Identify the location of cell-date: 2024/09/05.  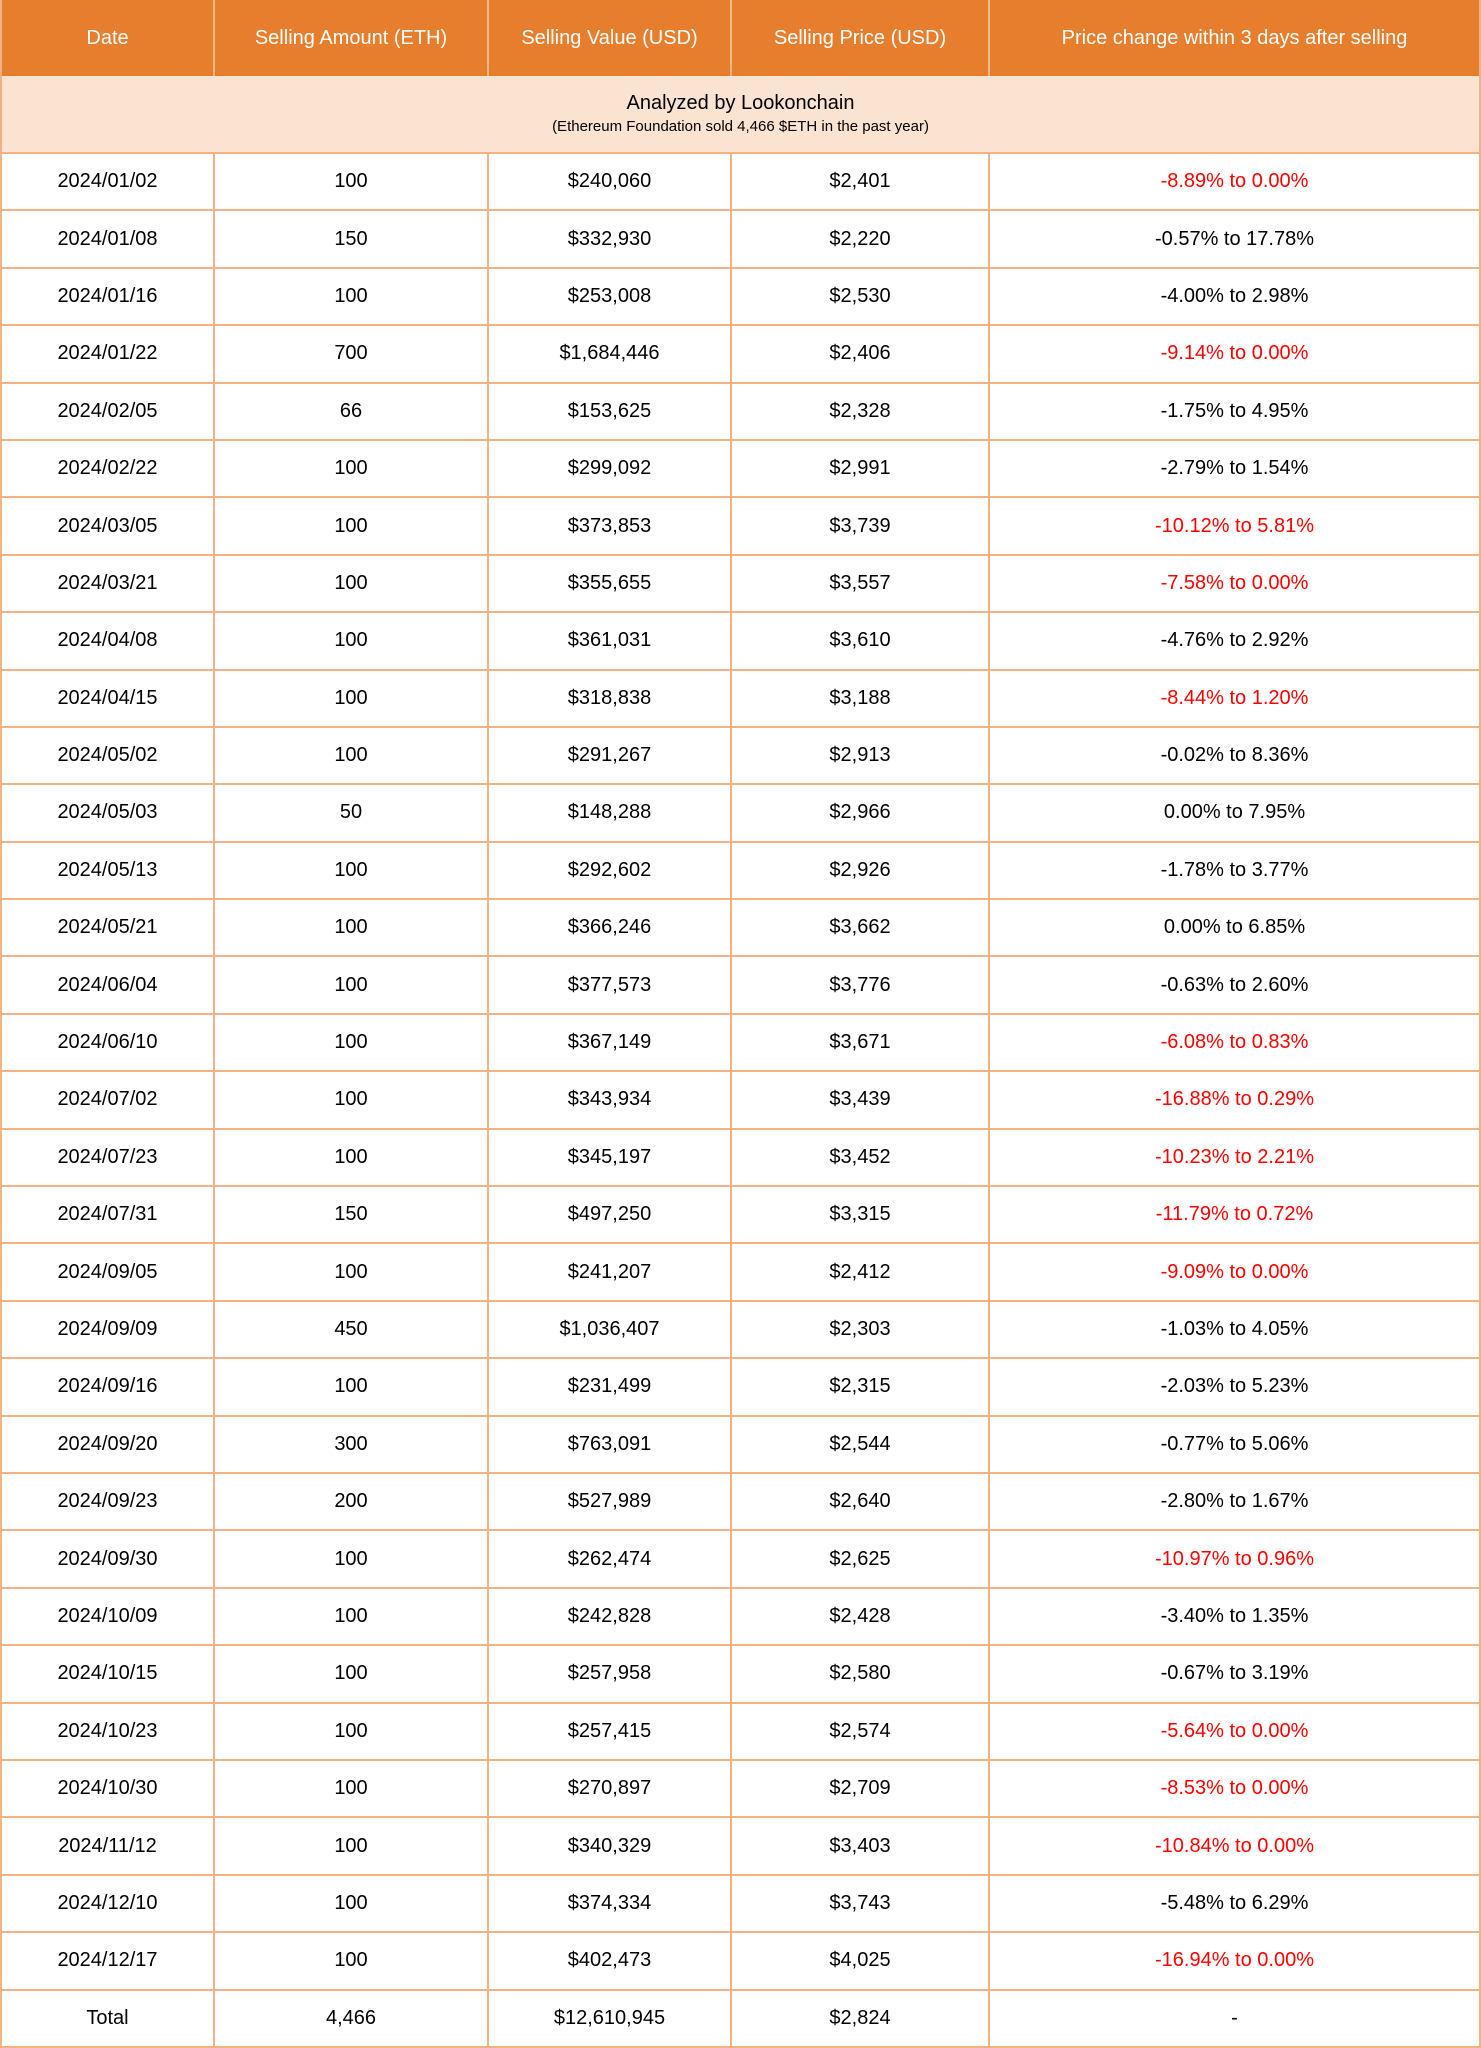
(108, 1272).